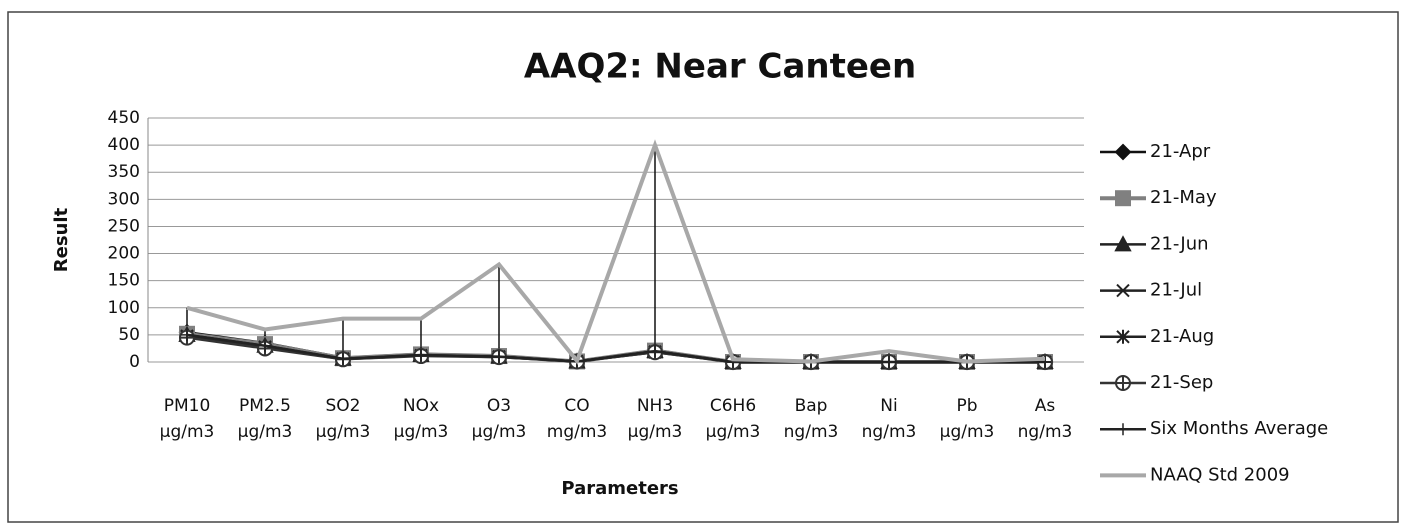 The width and height of the screenshot is (1405, 531). What do you see at coordinates (61, 239) in the screenshot?
I see `y-axis-title: Result` at bounding box center [61, 239].